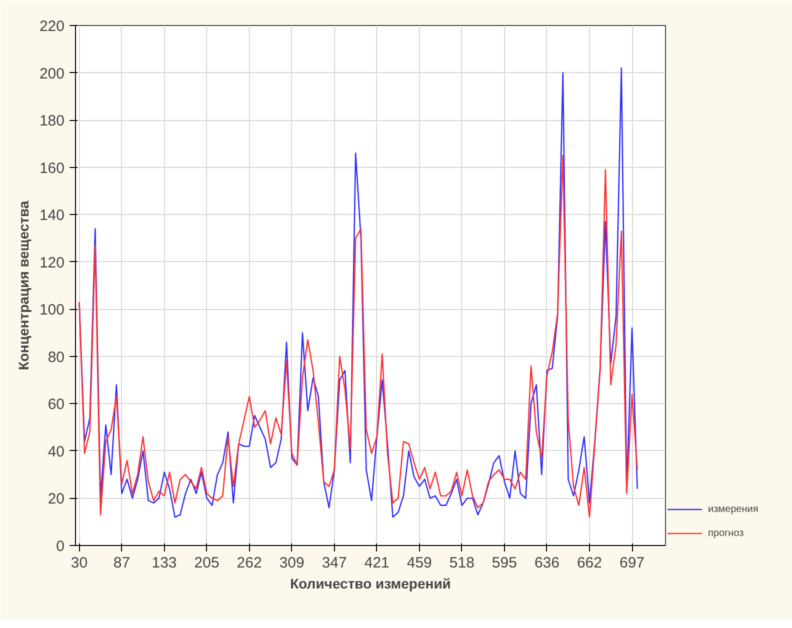 The image size is (792, 628). I want to click on y-tick-label: 180, so click(52, 121).